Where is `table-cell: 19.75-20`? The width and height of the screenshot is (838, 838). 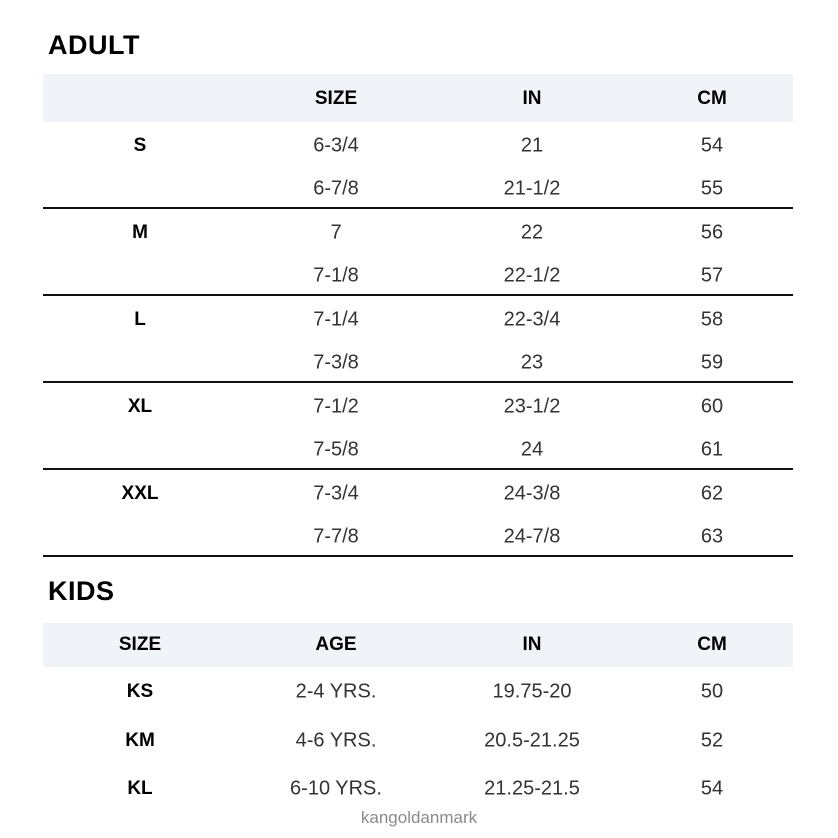
table-cell: 19.75-20 is located at coordinates (532, 691).